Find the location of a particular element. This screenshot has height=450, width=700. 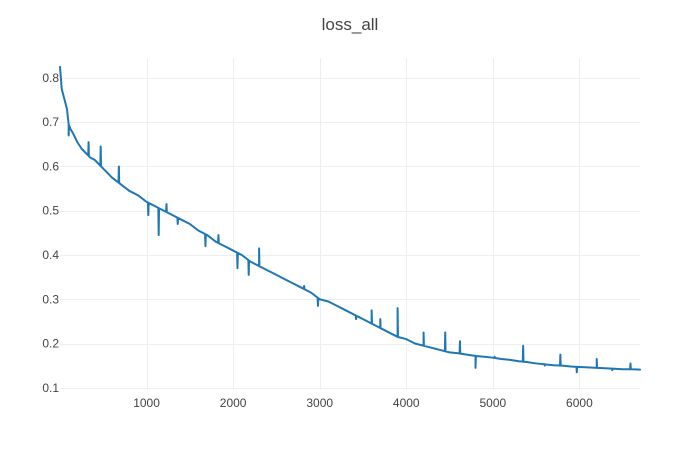

y-tick-label: 0.7 is located at coordinates (50, 122).